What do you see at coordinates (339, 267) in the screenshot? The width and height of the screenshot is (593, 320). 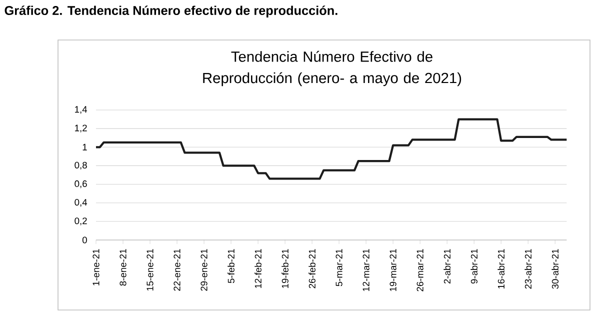 I see `x-tick-label: 5-mar-21` at bounding box center [339, 267].